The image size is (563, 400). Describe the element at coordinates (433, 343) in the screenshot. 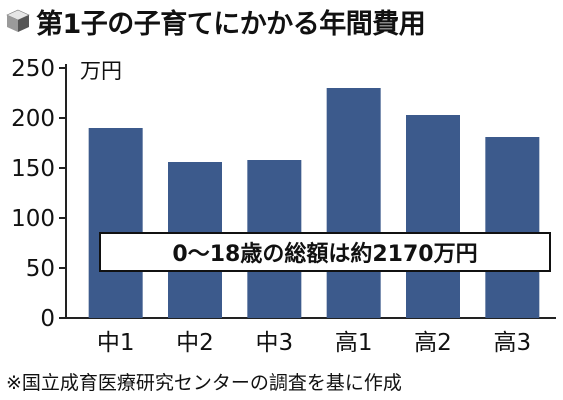

I see `x-category-label: 高2` at that location.